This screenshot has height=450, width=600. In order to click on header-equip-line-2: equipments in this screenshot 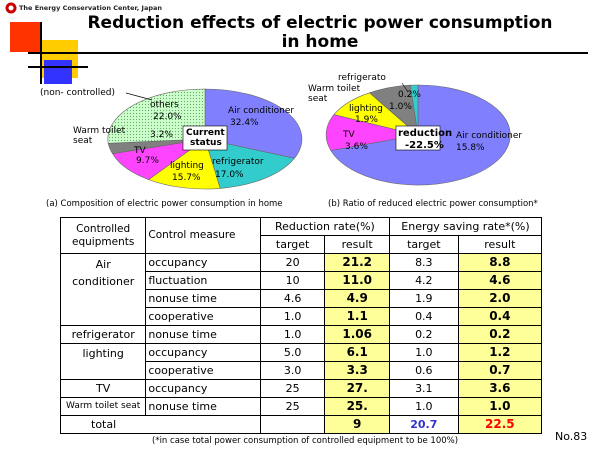, I will do `click(103, 241)`.